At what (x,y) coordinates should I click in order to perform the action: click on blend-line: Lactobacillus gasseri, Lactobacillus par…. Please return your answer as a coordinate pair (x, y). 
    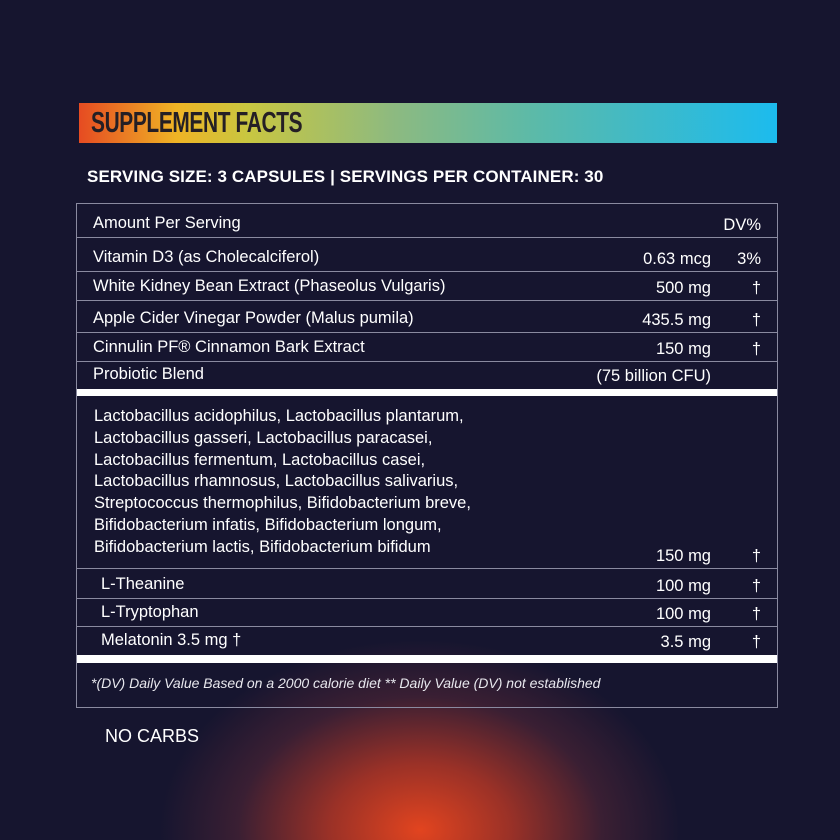
    Looking at the image, I should click on (263, 437).